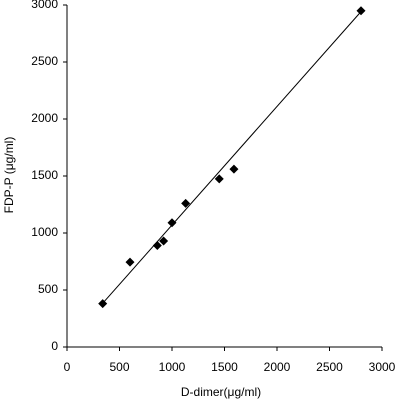  What do you see at coordinates (382, 367) in the screenshot?
I see `x-tick-label: 3000` at bounding box center [382, 367].